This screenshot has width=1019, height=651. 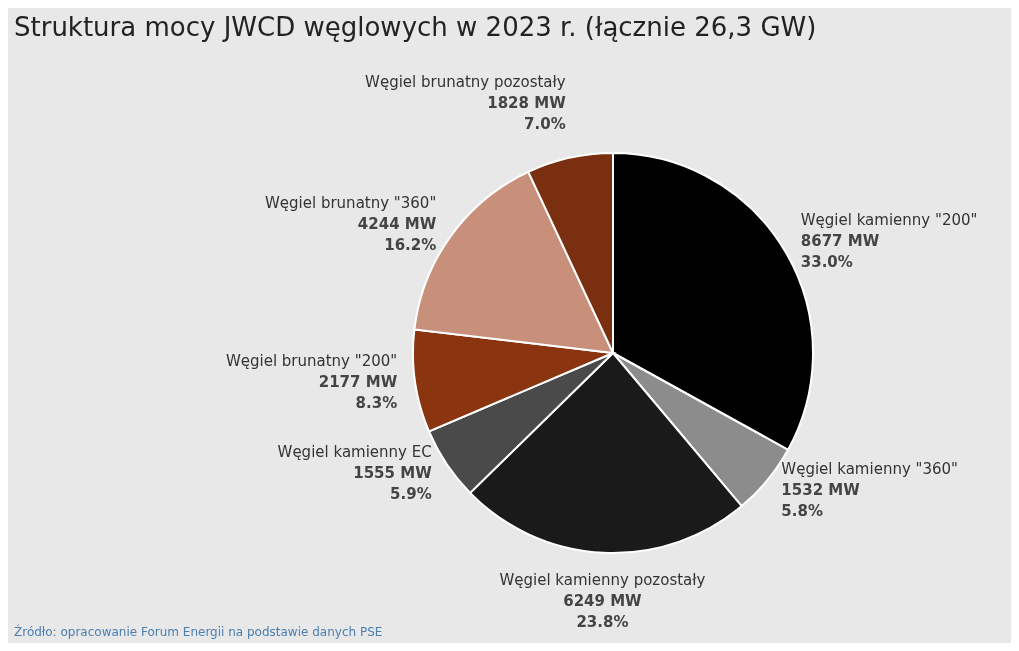 I want to click on data-label: 2177 MW 8.3%, so click(x=358, y=393).